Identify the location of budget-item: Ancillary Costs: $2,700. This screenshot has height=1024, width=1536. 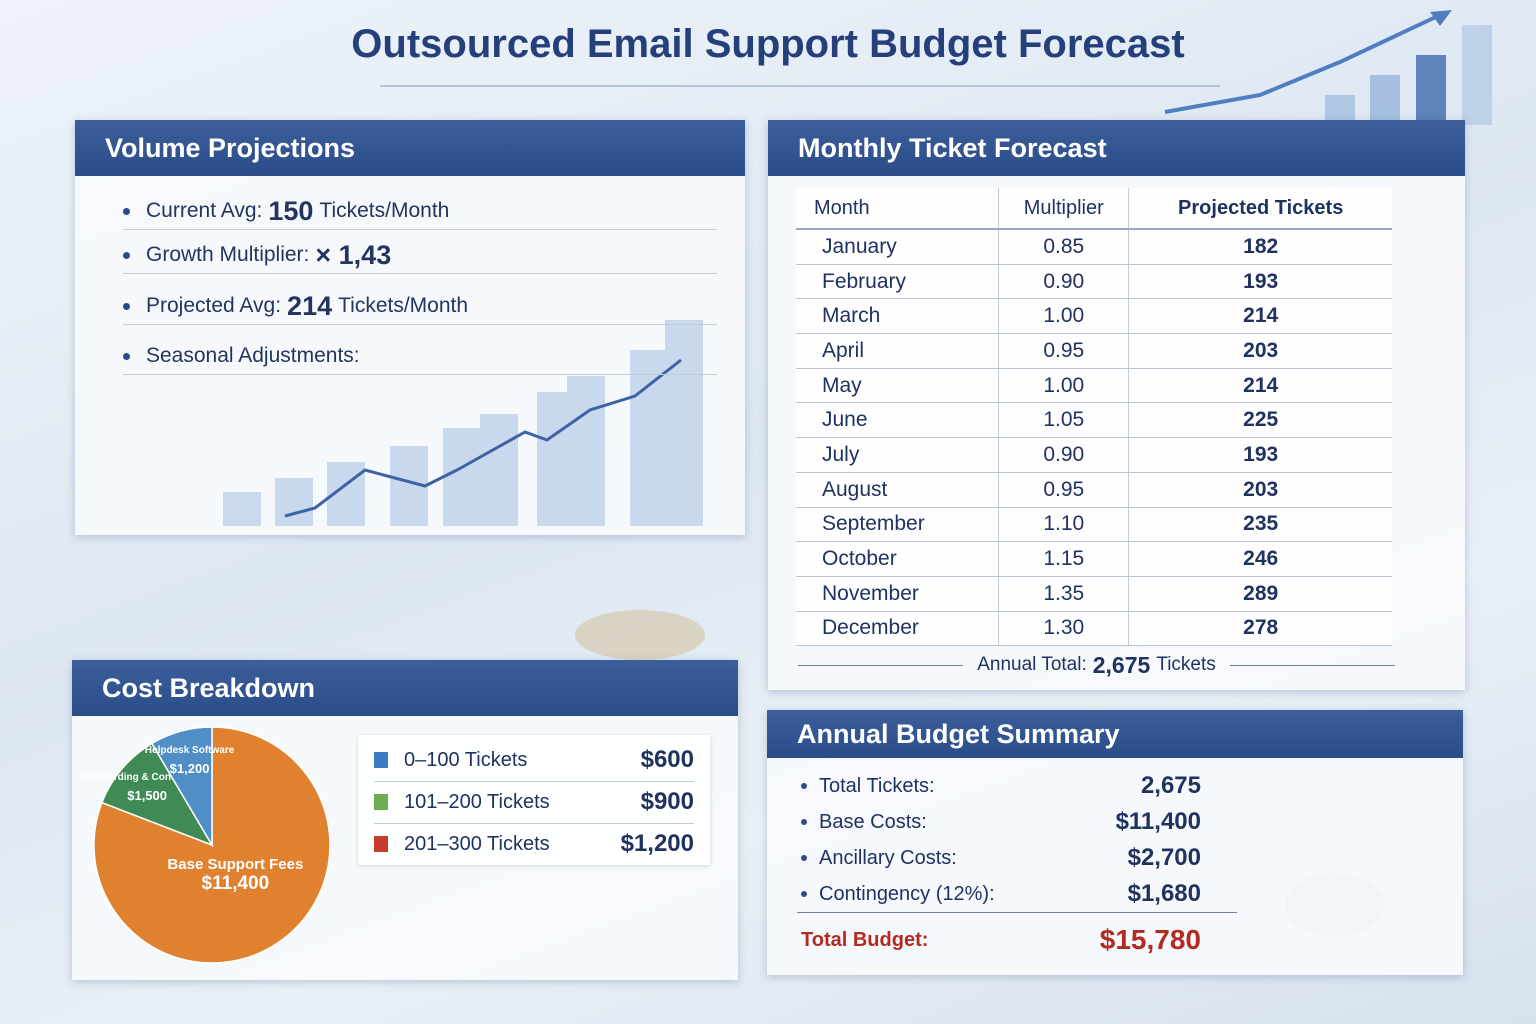
(1001, 858).